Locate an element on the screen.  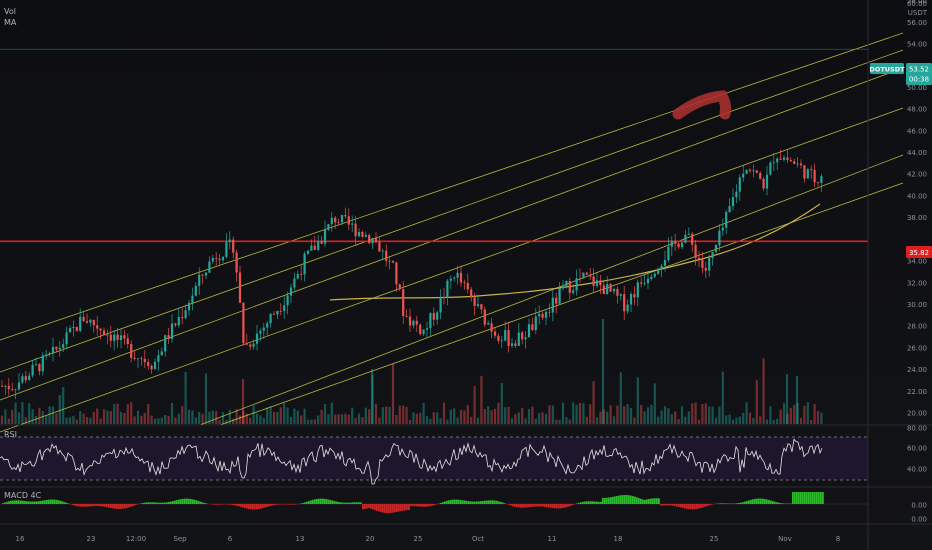
price-tick: 44.00 is located at coordinates (917, 153).